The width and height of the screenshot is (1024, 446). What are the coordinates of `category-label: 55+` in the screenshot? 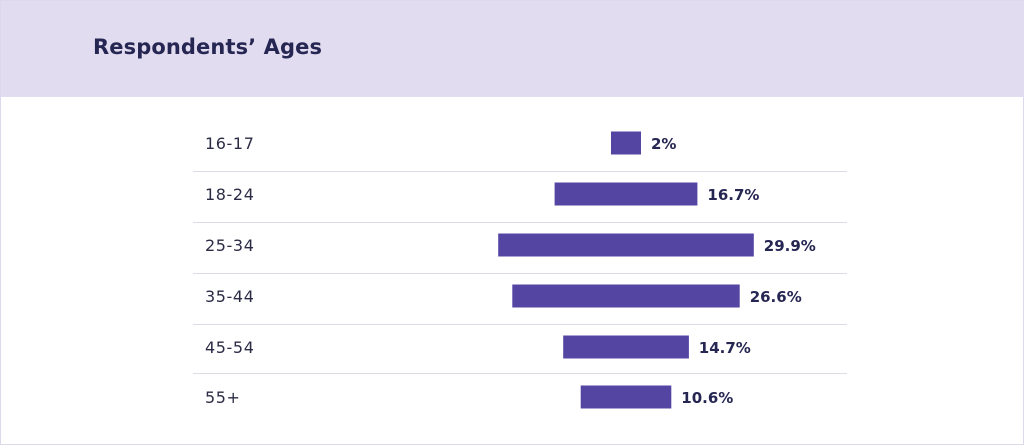 It's located at (223, 397).